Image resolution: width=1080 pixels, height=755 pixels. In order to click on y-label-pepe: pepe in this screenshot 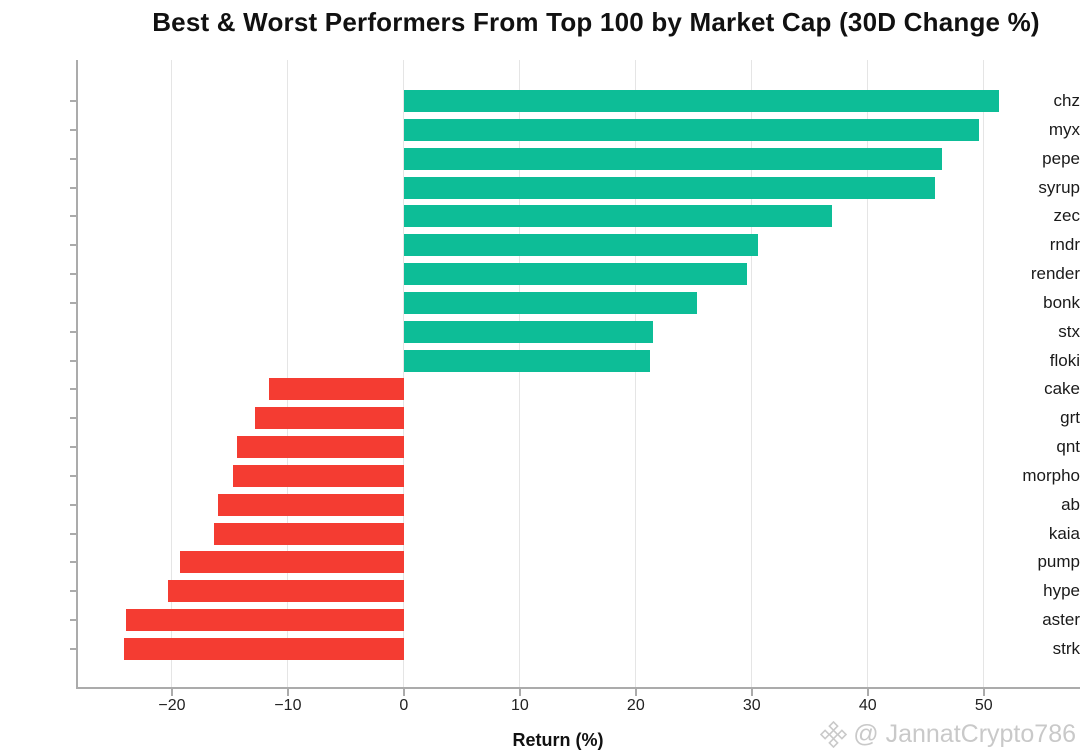, I will do `click(1061, 158)`.